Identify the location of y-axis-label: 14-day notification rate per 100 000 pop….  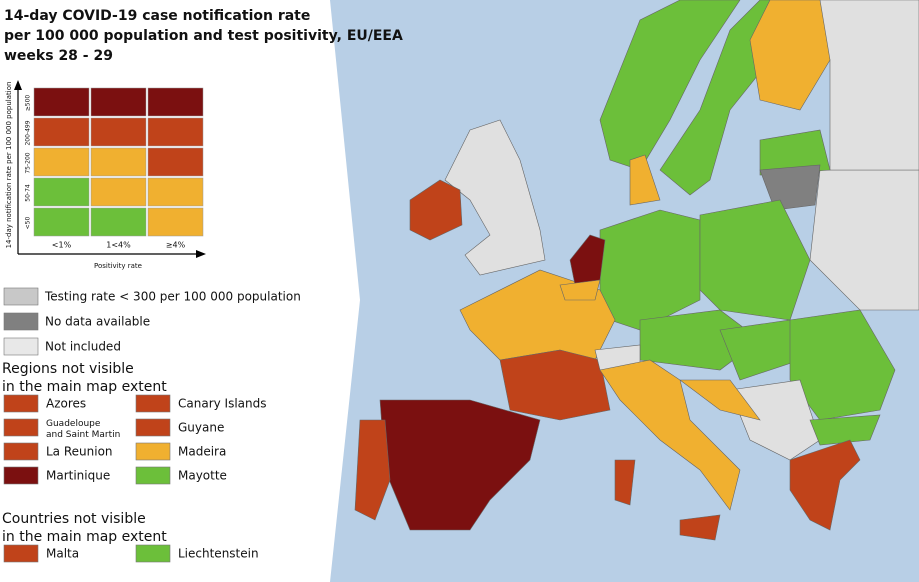
(9, 165).